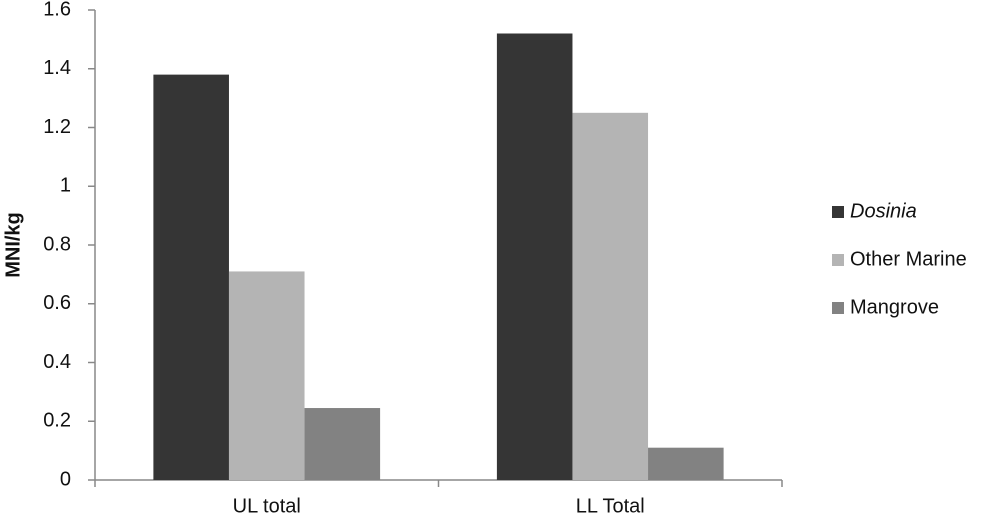 This screenshot has height=518, width=1000. What do you see at coordinates (13, 245) in the screenshot?
I see `y-axis-title: MNI/kg` at bounding box center [13, 245].